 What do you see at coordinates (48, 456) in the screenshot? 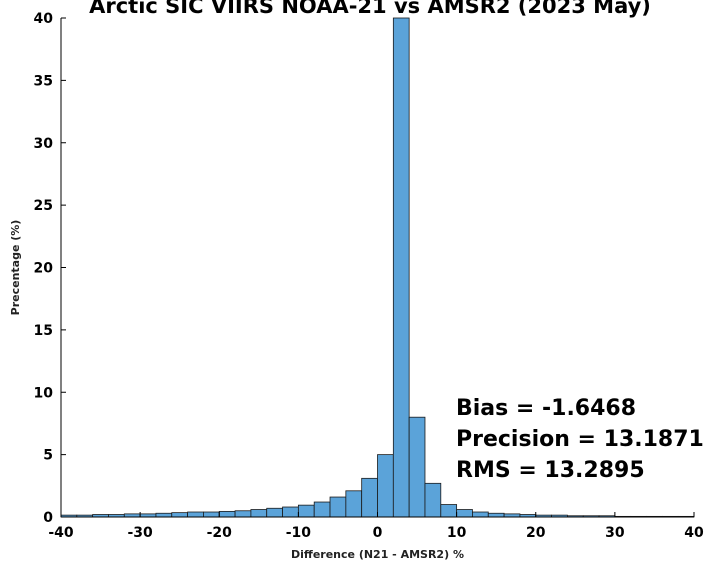
I see `y-tick-label: 5` at bounding box center [48, 456].